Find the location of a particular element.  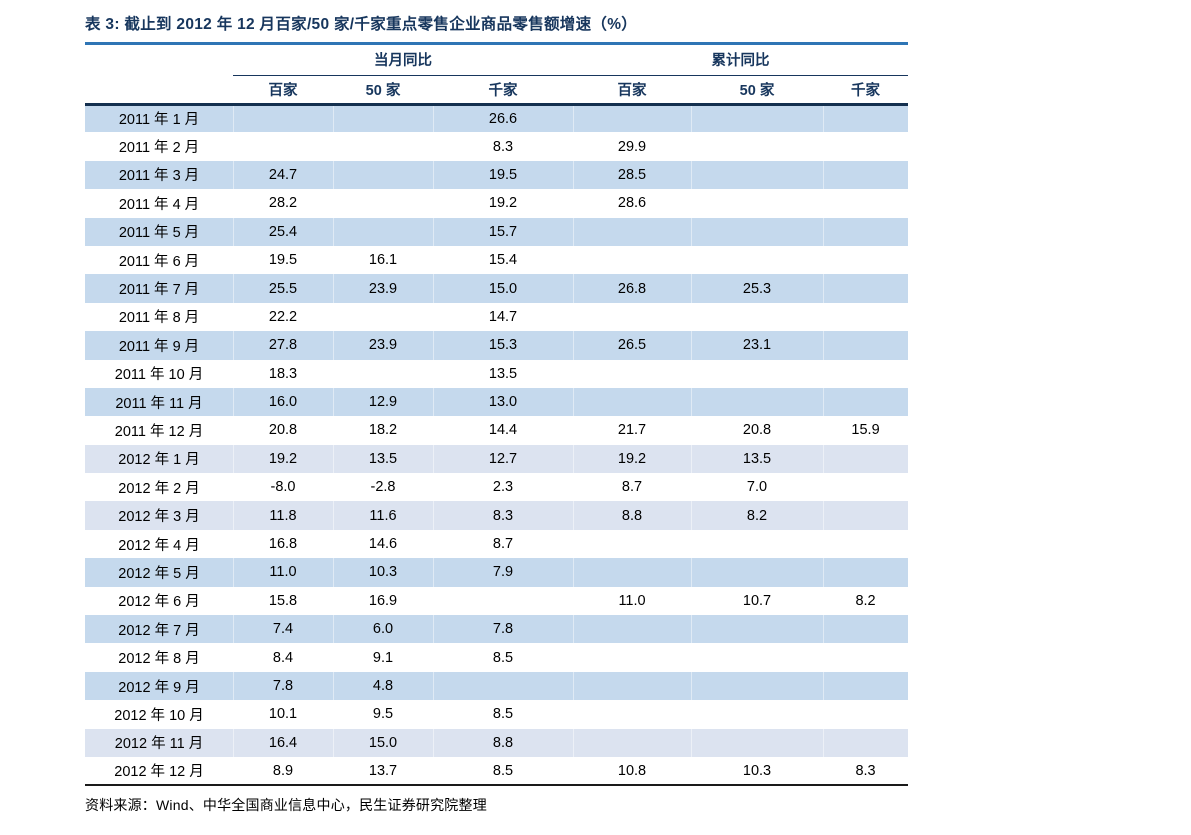

title-rule is located at coordinates (496, 43).